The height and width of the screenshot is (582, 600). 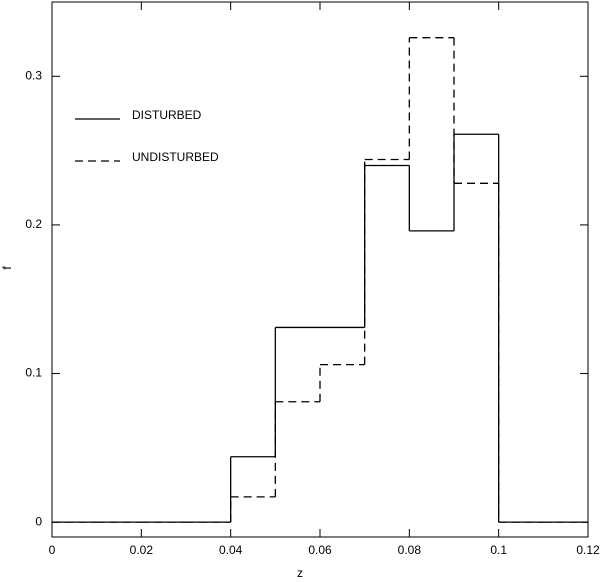 I want to click on legend-label: DISTURBED, so click(x=167, y=115).